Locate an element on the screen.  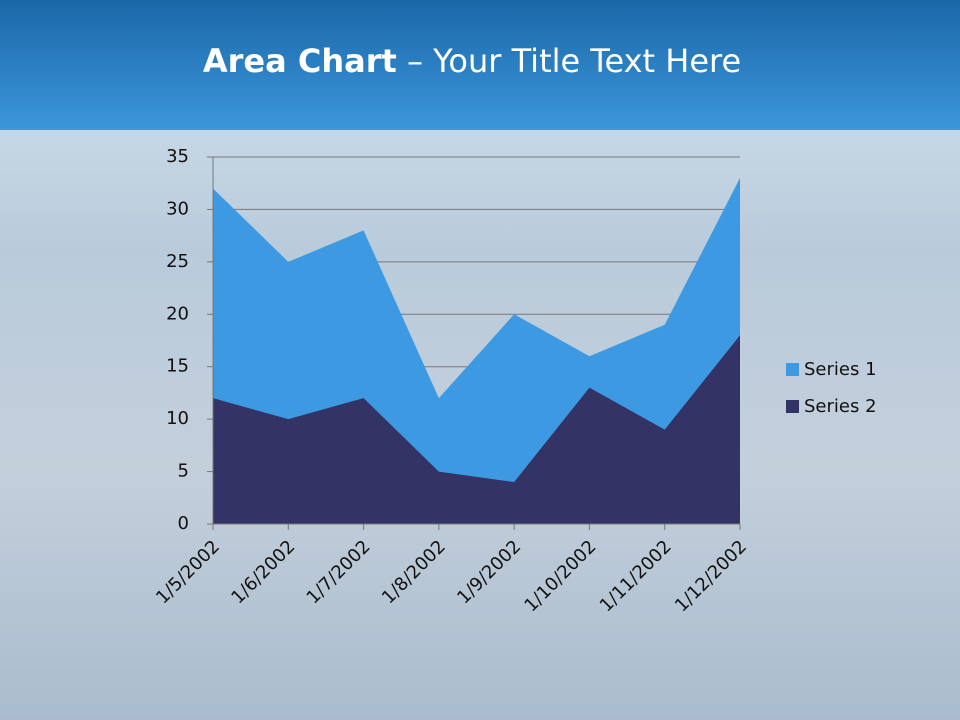
y-tick-label: 20 is located at coordinates (177, 313).